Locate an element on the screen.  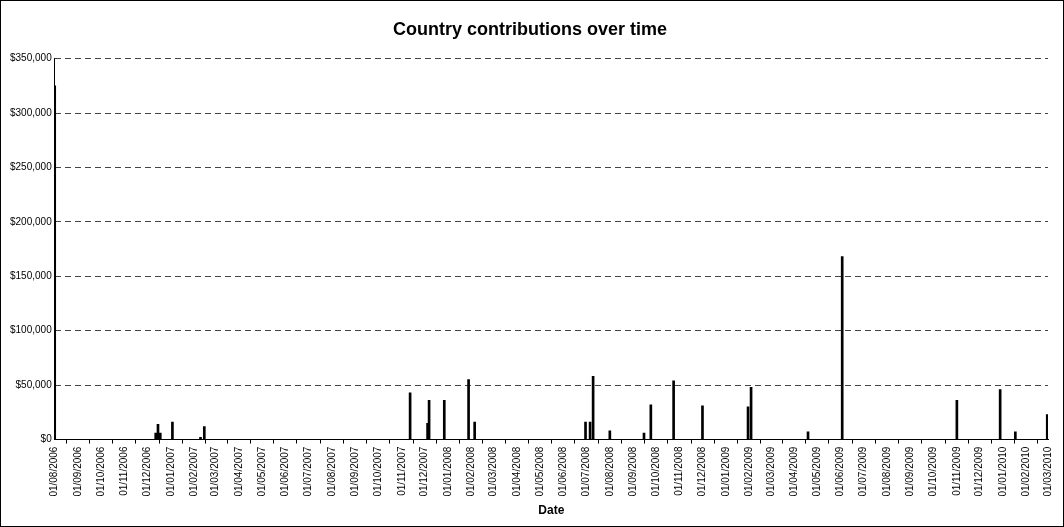
x-tick-label: 01/10/2008 is located at coordinates (655, 471).